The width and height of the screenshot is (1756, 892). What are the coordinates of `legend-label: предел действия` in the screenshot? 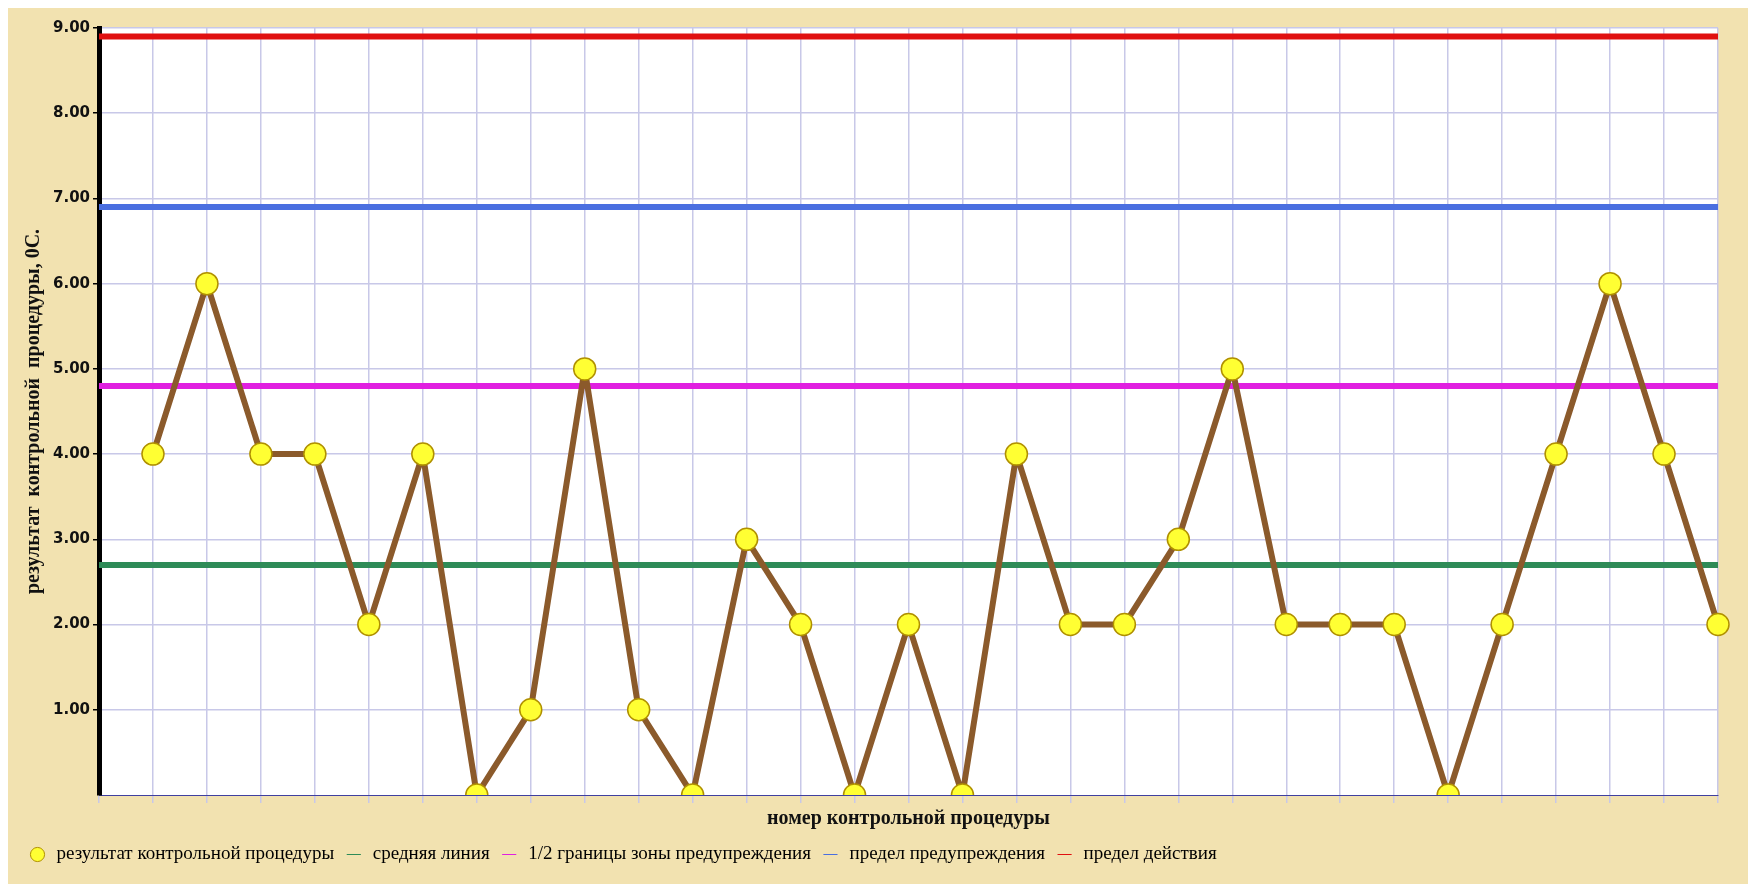 It's located at (1150, 853).